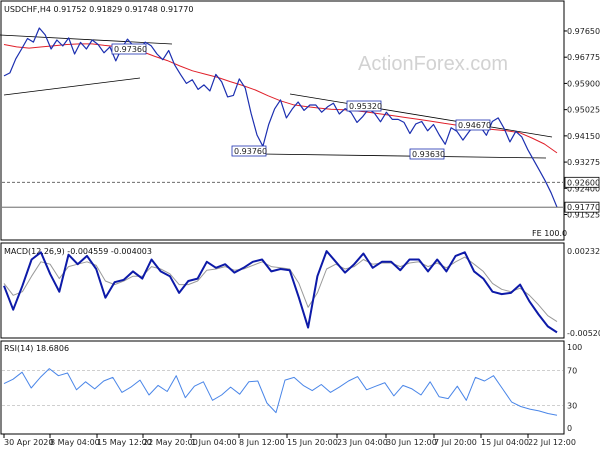 The image size is (600, 455). What do you see at coordinates (312, 442) in the screenshot?
I see `x-tick-label: 15 Jun 20:00` at bounding box center [312, 442].